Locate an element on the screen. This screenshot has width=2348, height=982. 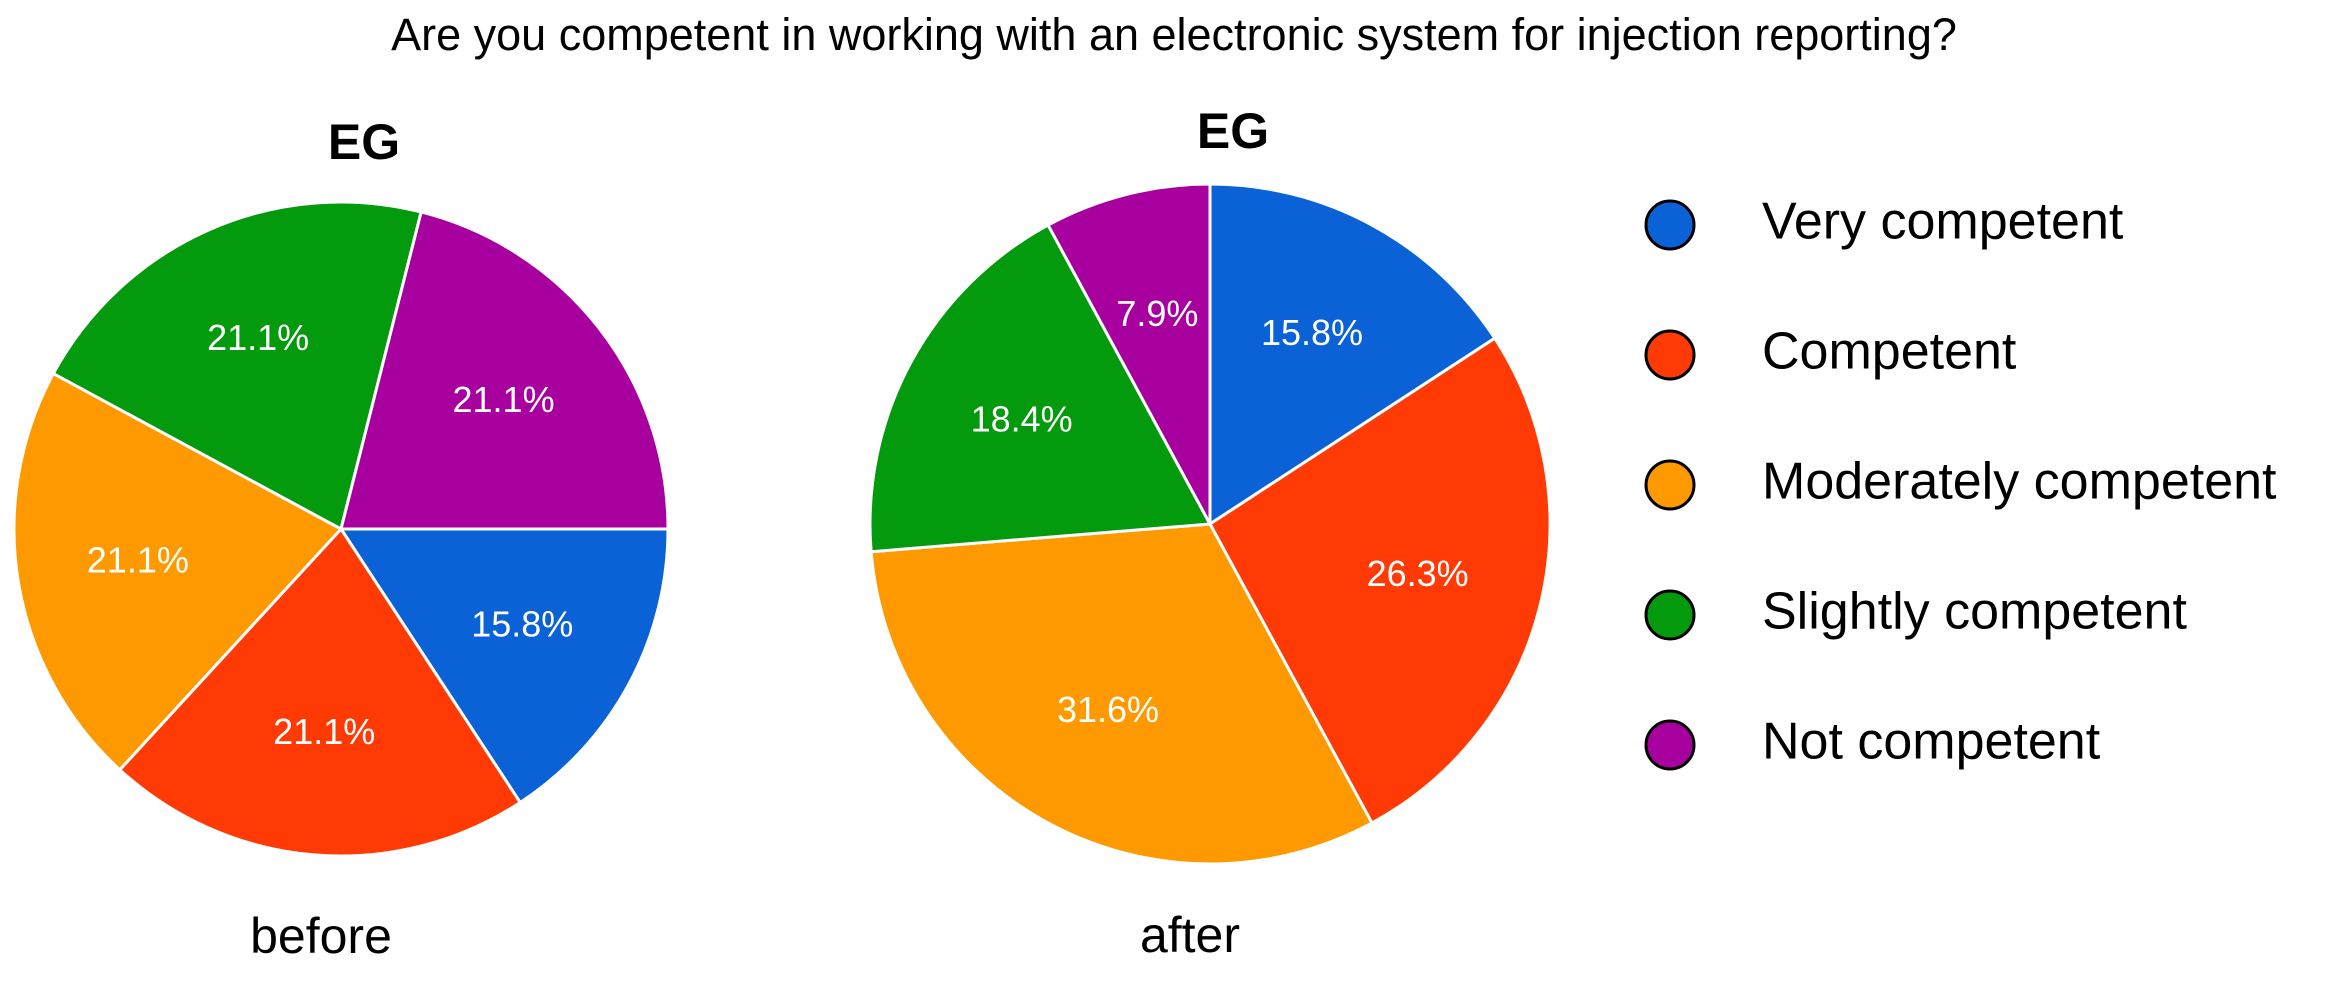
slice-label: 31.6% is located at coordinates (1108, 709).